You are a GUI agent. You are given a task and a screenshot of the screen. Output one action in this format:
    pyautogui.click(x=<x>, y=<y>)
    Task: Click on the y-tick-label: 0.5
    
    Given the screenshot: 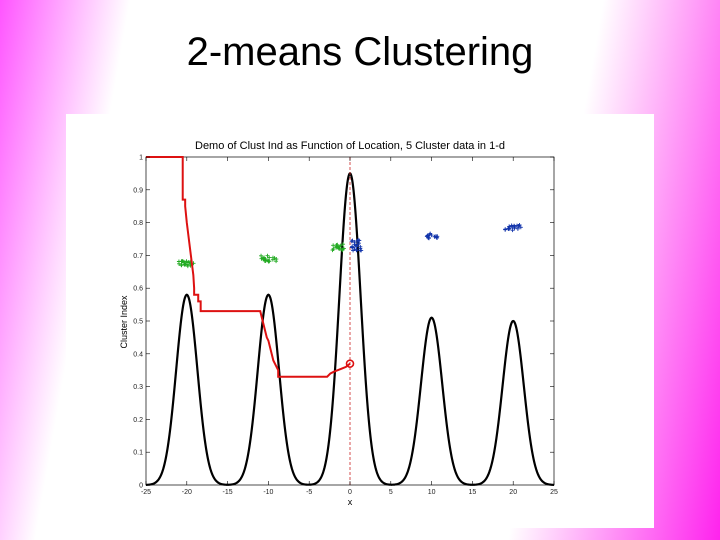 What is the action you would take?
    pyautogui.click(x=138, y=322)
    